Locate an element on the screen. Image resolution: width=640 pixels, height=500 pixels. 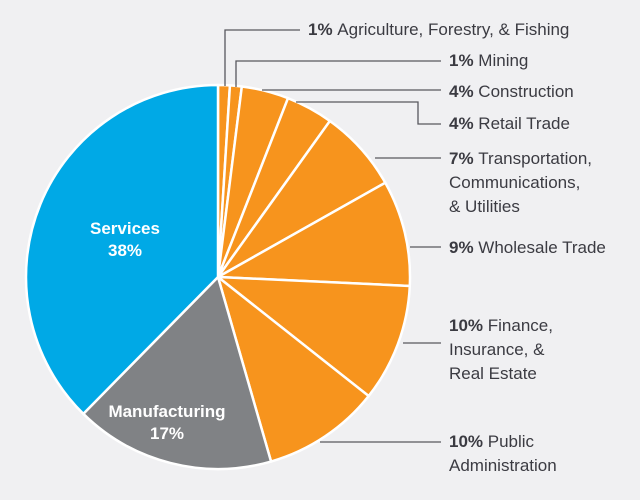
pie-slice-public-administration is located at coordinates (293, 369).